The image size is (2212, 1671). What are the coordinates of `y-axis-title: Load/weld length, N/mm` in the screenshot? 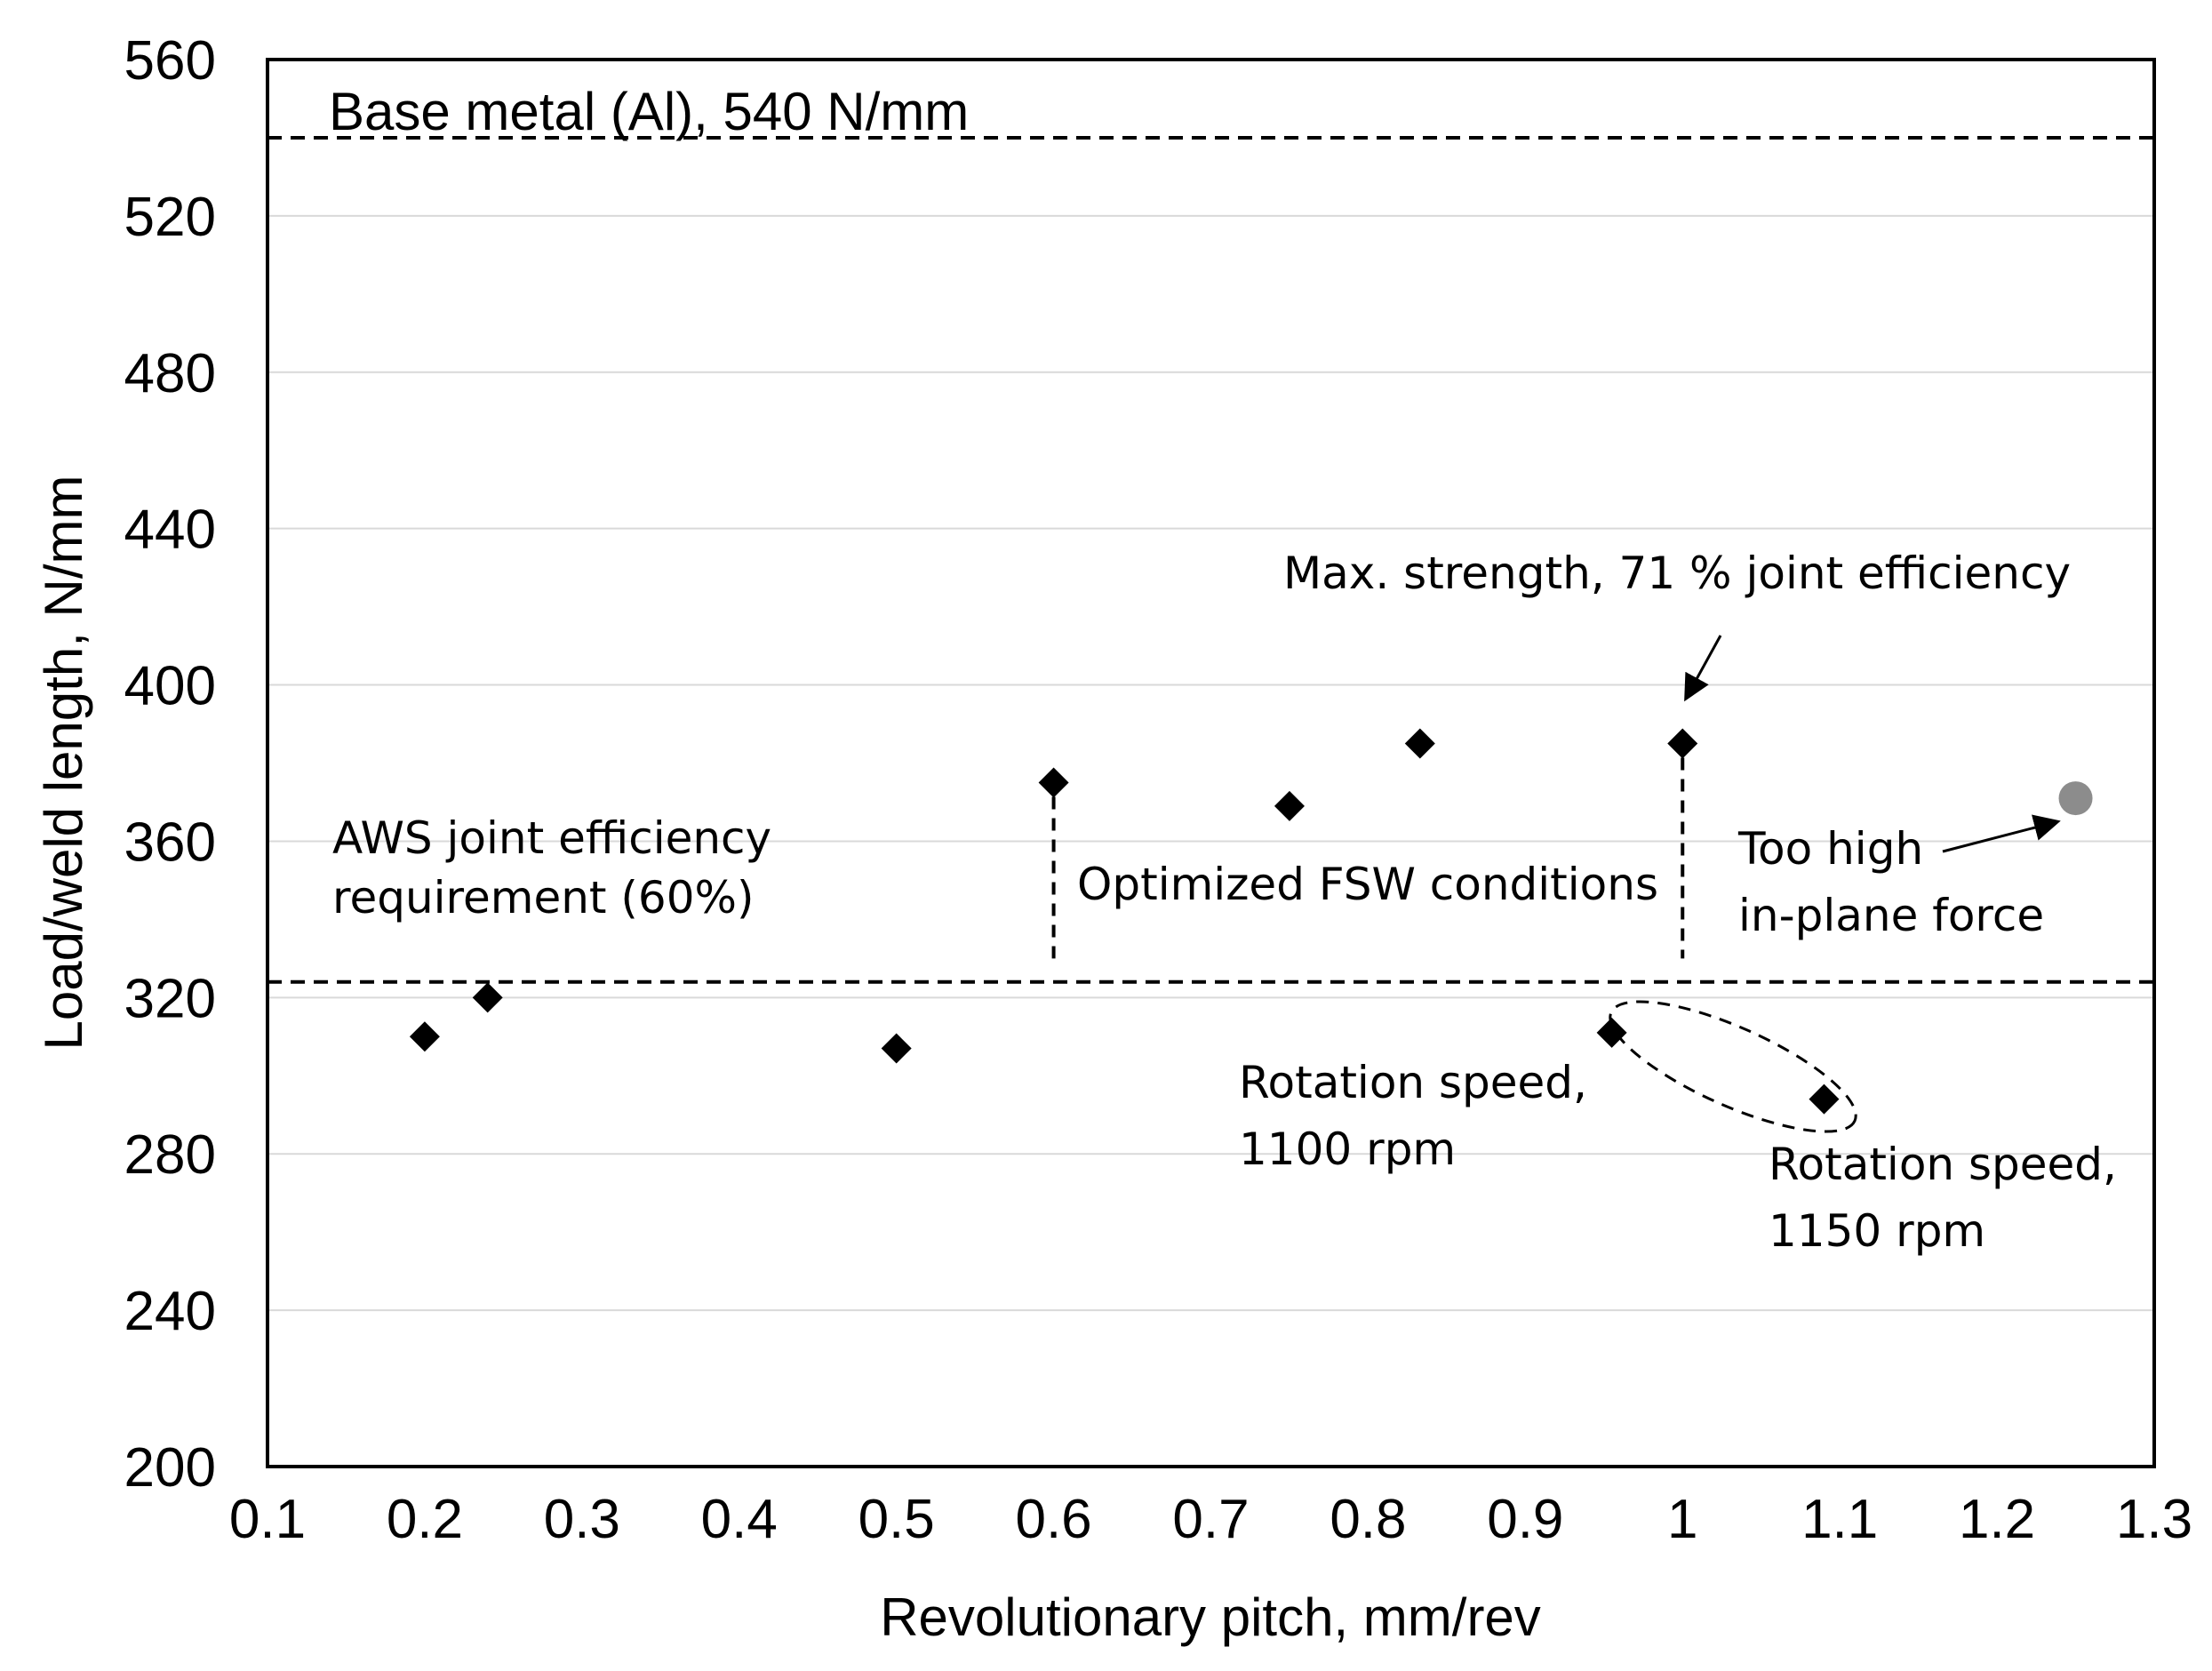 It's located at (63, 763).